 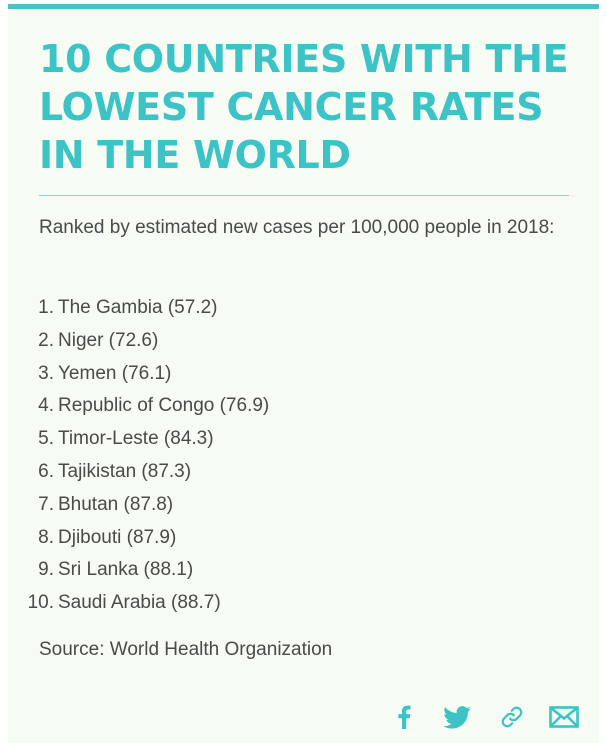 I want to click on facebook-icon, so click(x=404, y=717).